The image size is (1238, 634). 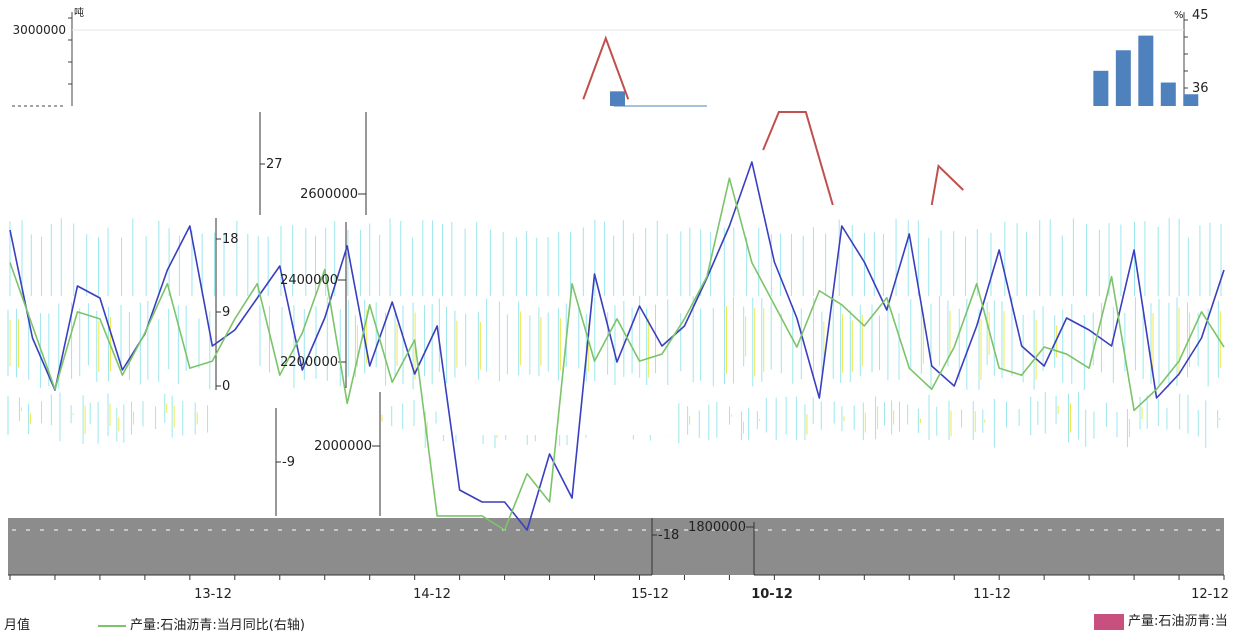 What do you see at coordinates (1178, 621) in the screenshot?
I see `legend-bar-label: 产量:石油沥青:当` at bounding box center [1178, 621].